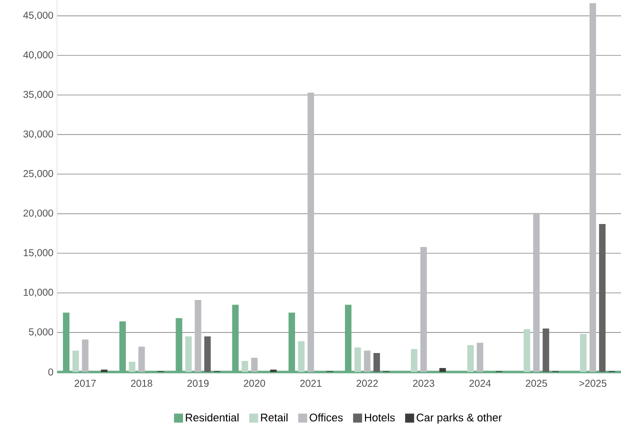 Image resolution: width=621 pixels, height=442 pixels. What do you see at coordinates (39, 292) in the screenshot?
I see `y-tick-label: 10,000` at bounding box center [39, 292].